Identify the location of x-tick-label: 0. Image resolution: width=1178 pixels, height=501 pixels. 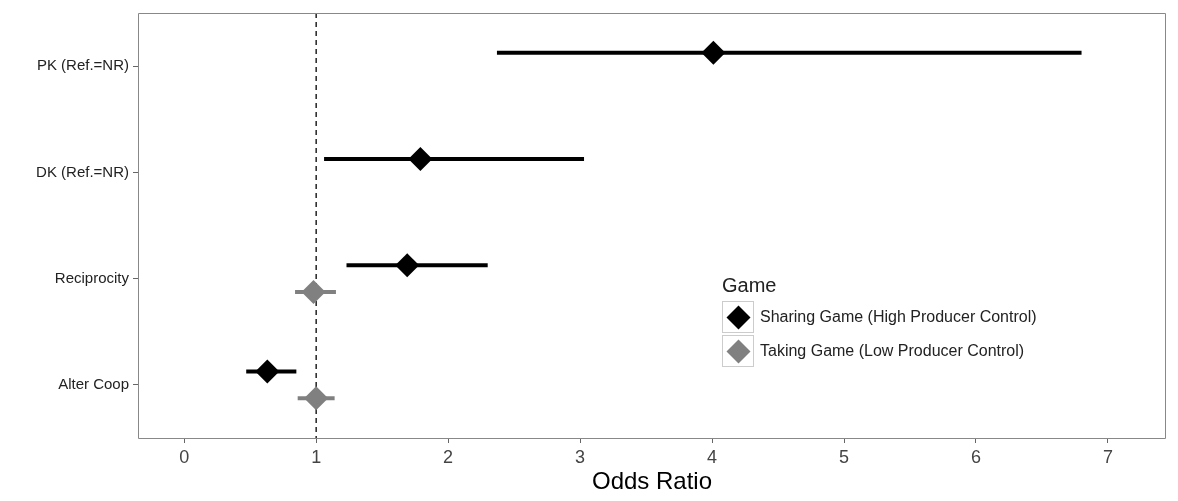
(184, 456).